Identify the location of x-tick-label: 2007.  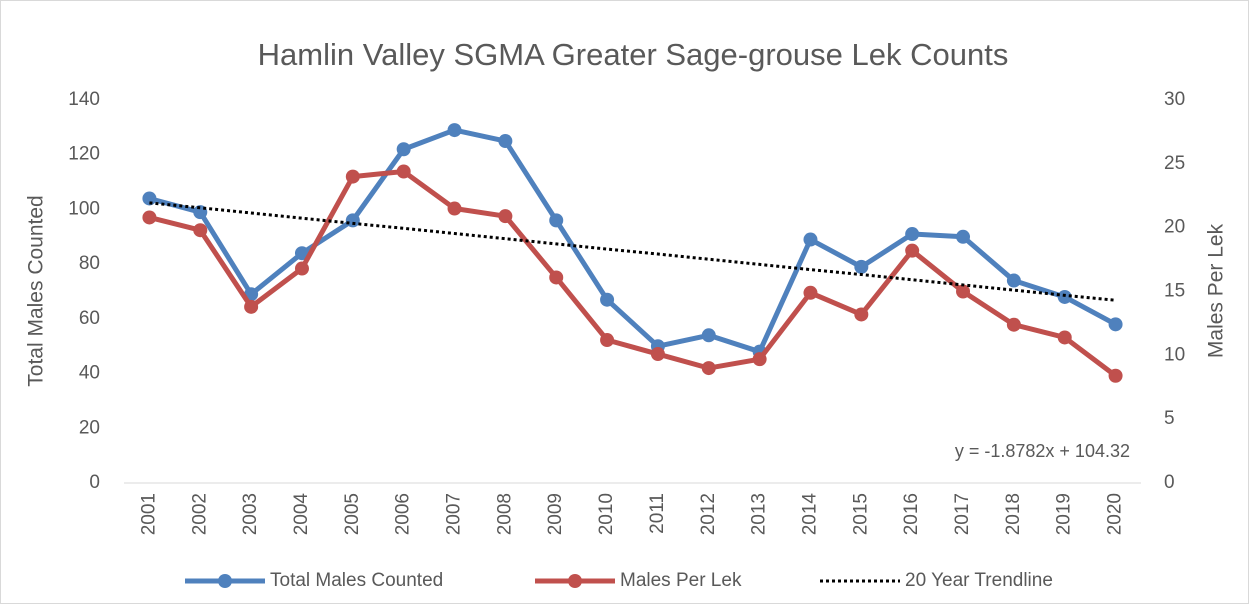
(454, 514).